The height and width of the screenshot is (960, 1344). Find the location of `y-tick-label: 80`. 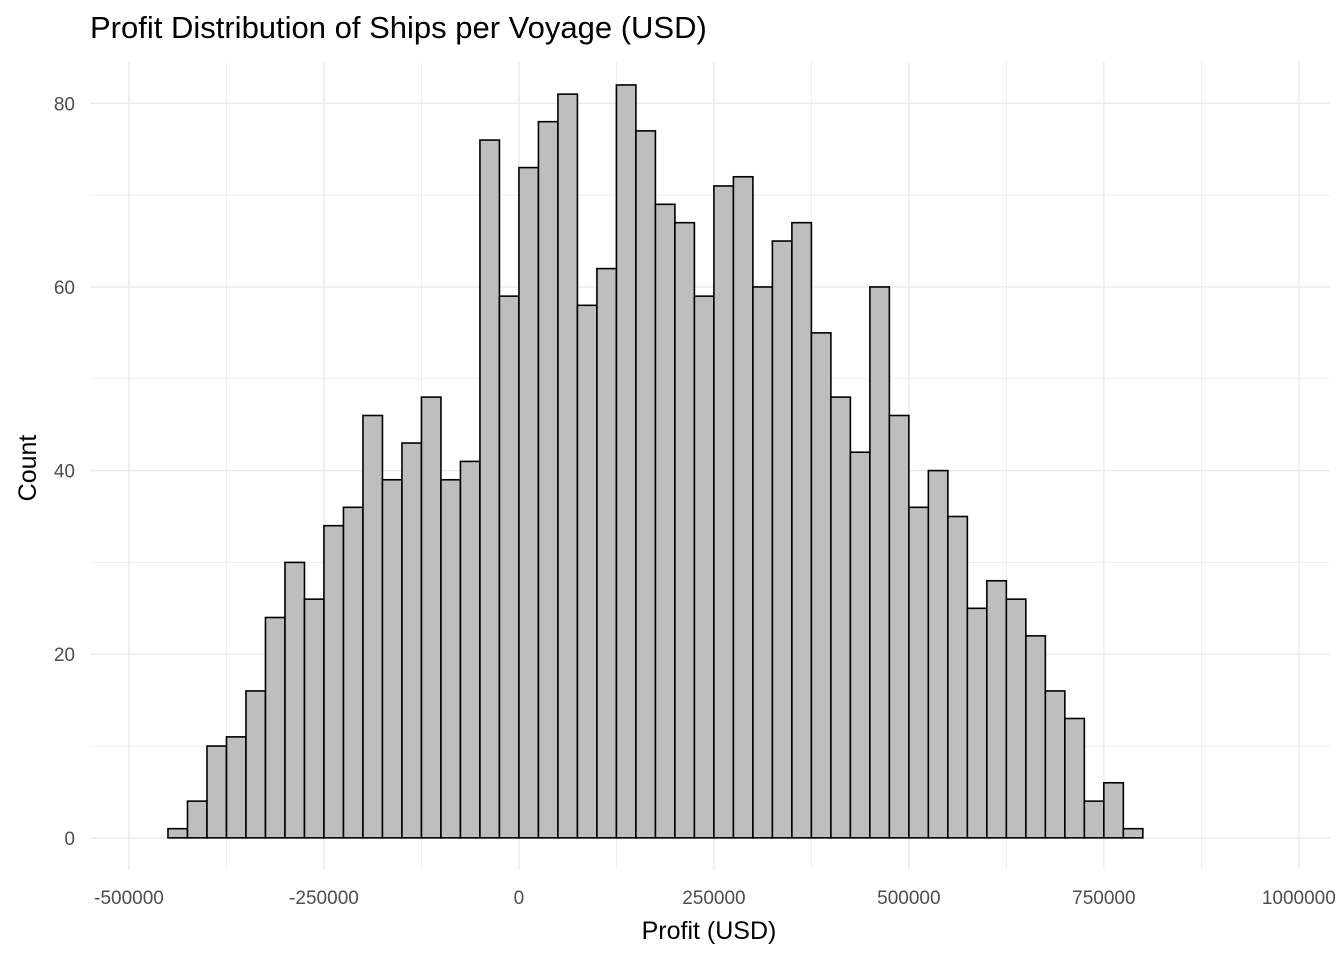

y-tick-label: 80 is located at coordinates (64, 104).